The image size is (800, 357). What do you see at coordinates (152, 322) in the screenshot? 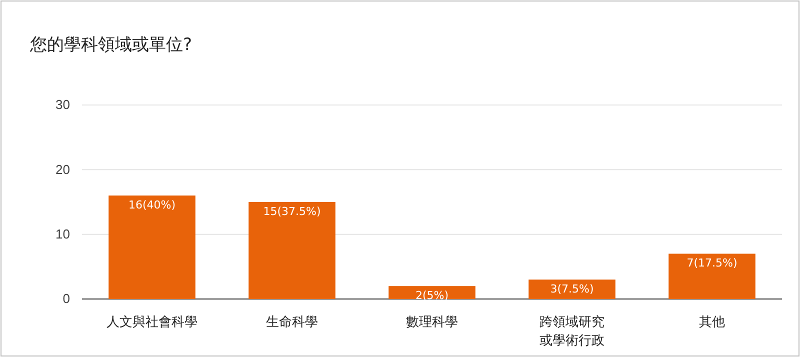
I see `x-tick-label: 人文與社會科學` at bounding box center [152, 322].